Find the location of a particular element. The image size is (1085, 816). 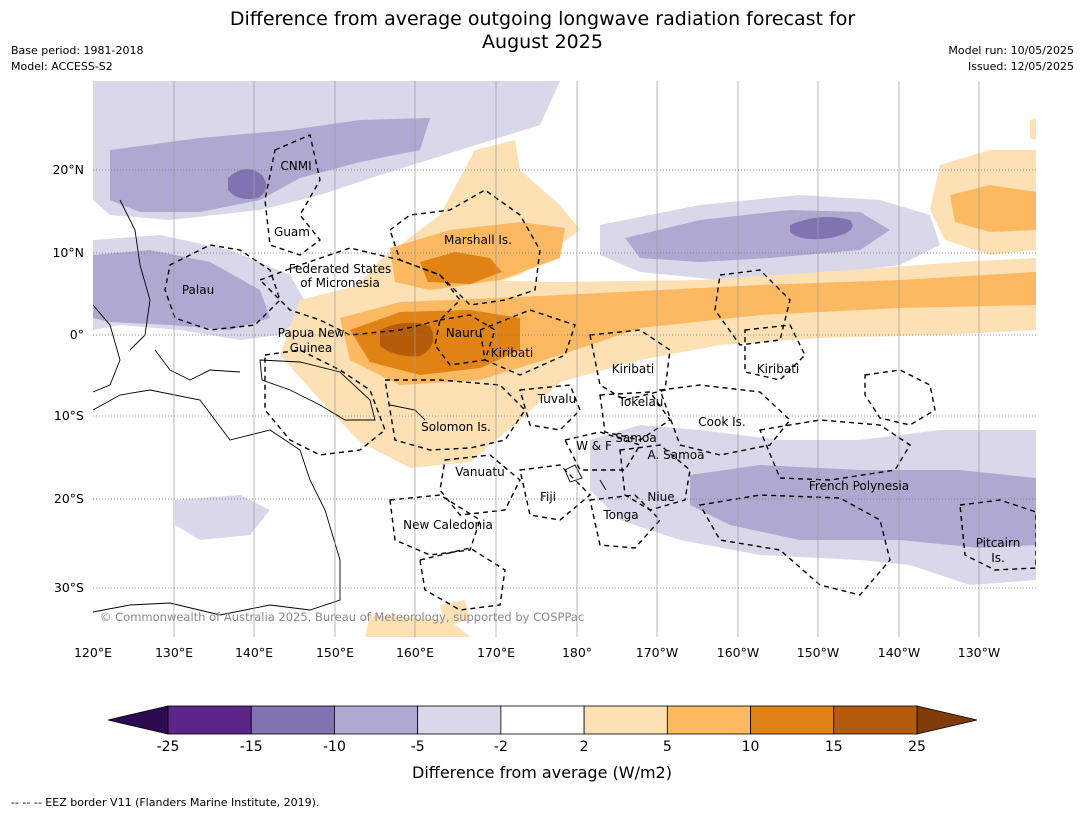

meta-left: Base period: 1981-2018 Model: ACCESS-S2 is located at coordinates (77, 59).